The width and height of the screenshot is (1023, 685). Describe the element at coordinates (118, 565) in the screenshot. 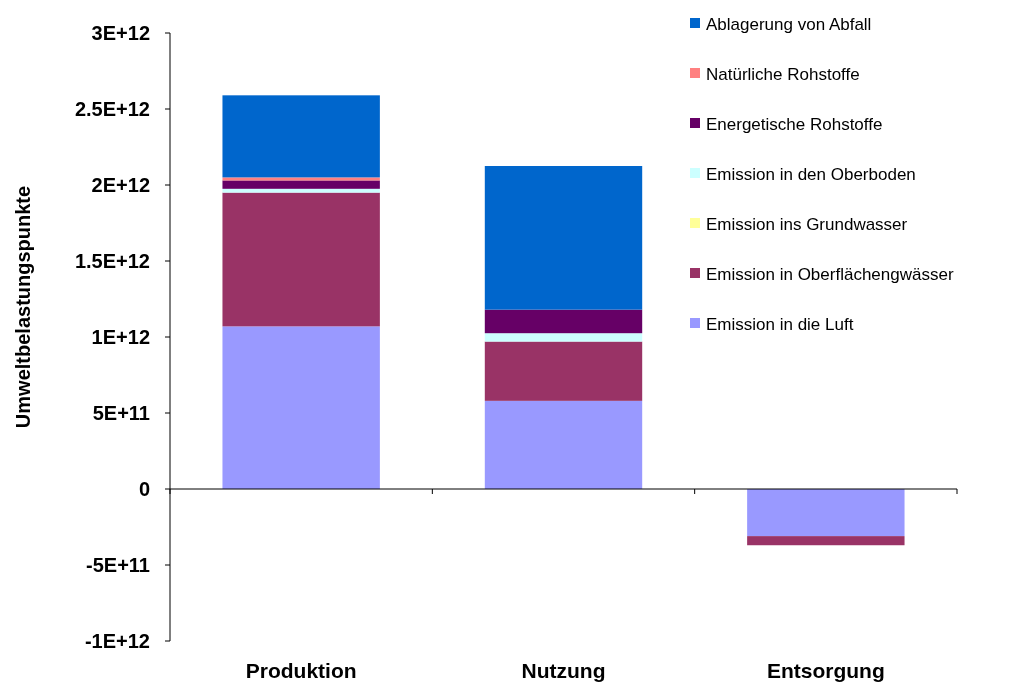

I see `y-tick-label: -5E+11` at that location.